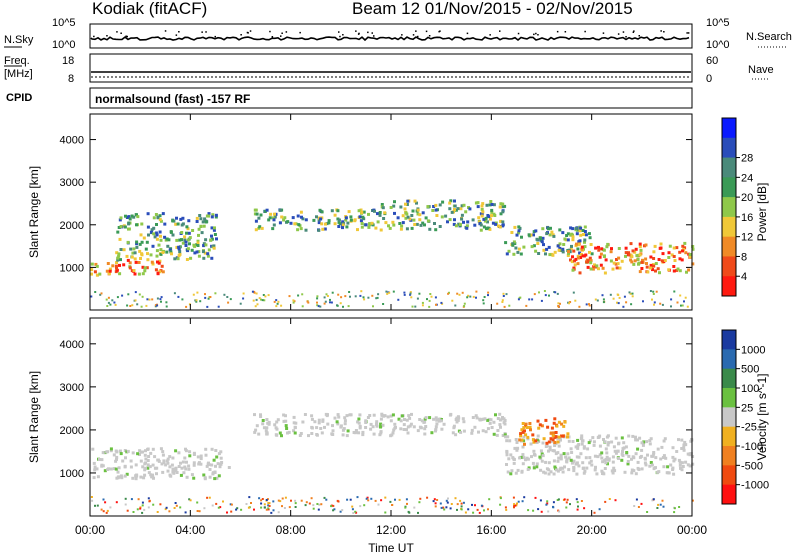 This screenshot has height=554, width=800. What do you see at coordinates (729, 148) in the screenshot?
I see `colorbar-segment` at bounding box center [729, 148].